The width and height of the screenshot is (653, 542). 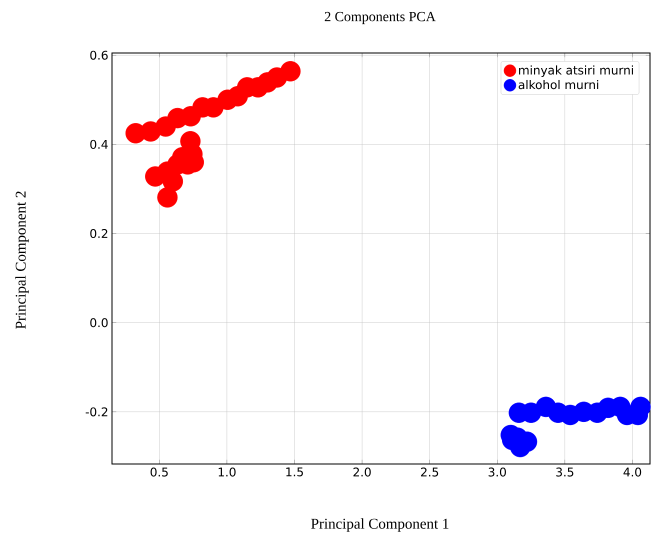 I want to click on y-tick-label: 0.2, so click(x=99, y=233).